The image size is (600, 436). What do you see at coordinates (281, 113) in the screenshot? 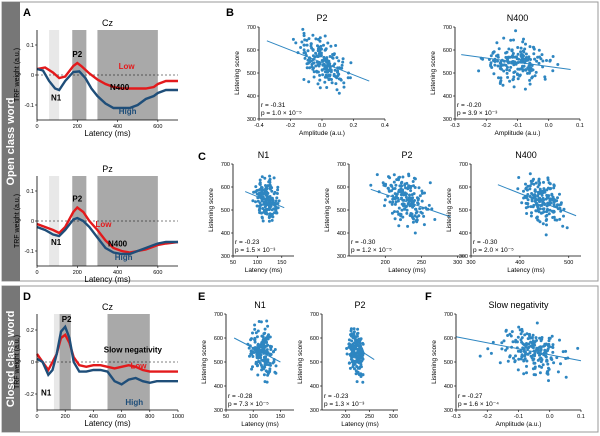
I see `stat-text: p = 1.0 × 10⁻⁵` at bounding box center [281, 113].